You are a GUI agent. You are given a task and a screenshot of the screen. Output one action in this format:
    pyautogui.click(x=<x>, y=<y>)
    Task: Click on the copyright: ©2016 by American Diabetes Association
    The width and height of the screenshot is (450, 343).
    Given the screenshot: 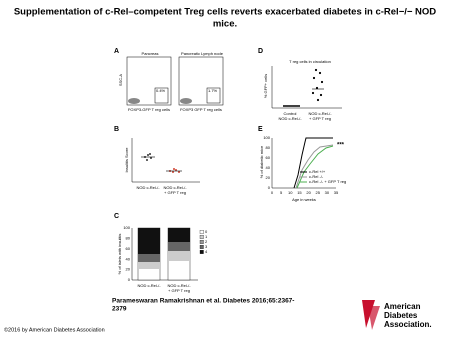 What is the action you would take?
    pyautogui.click(x=54, y=329)
    